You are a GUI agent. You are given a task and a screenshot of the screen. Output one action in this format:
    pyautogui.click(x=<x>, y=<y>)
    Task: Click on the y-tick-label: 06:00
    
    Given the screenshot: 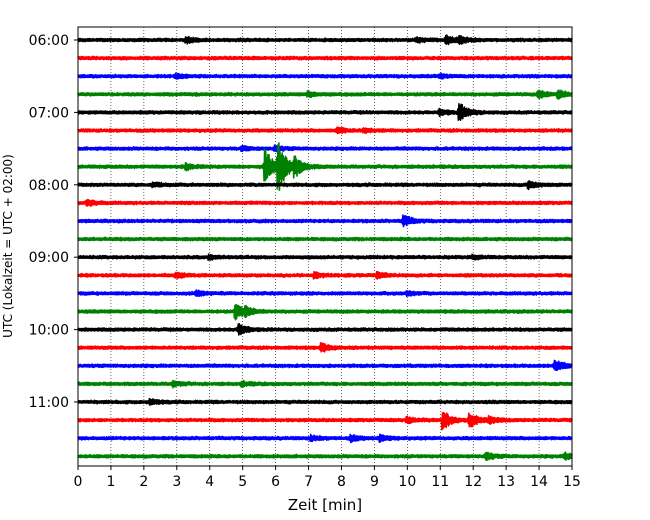 What is the action you would take?
    pyautogui.click(x=49, y=41)
    